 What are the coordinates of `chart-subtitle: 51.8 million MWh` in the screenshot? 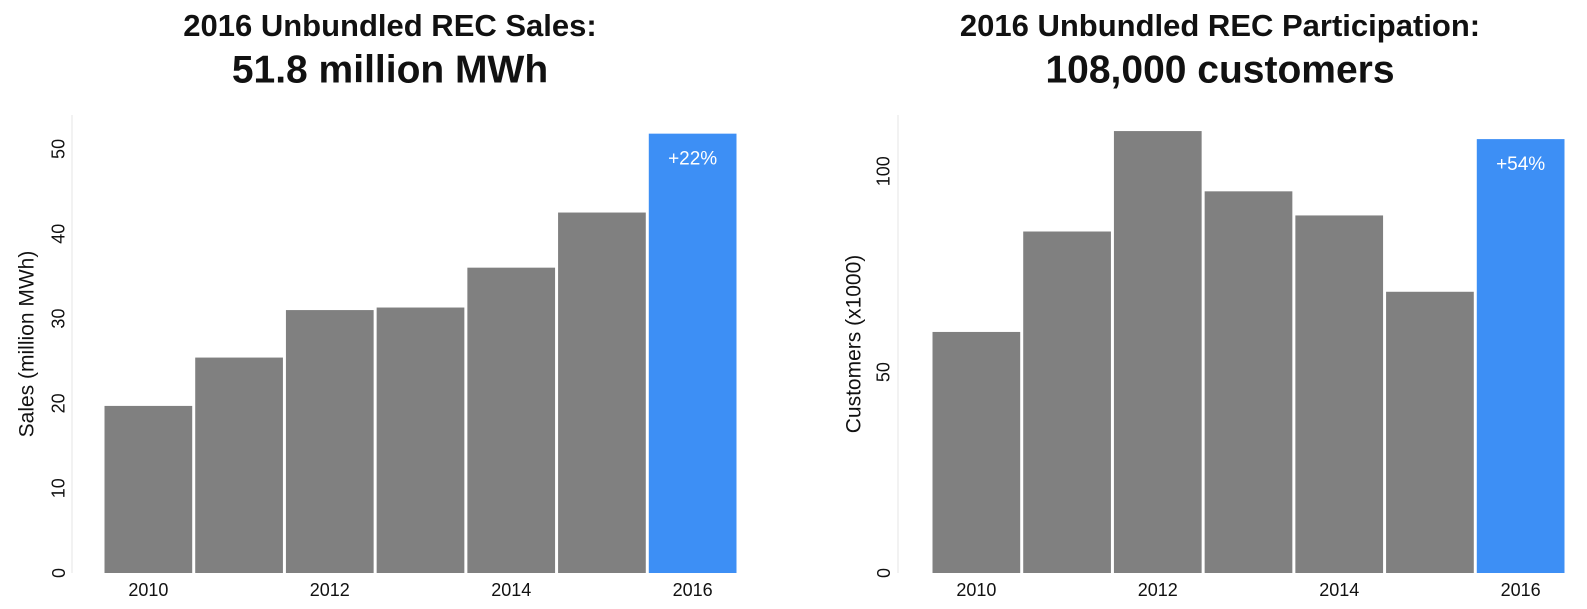 It's located at (390, 69).